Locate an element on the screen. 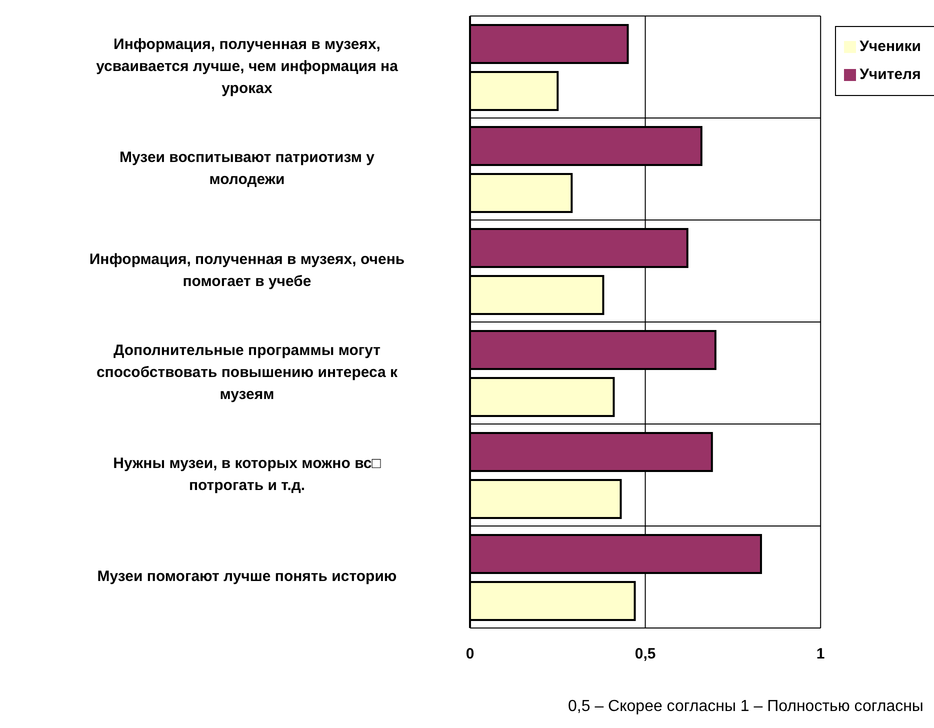  y-tick-label: Информация, полученная в музеях, очень помогает в учебе is located at coordinates (247, 270).